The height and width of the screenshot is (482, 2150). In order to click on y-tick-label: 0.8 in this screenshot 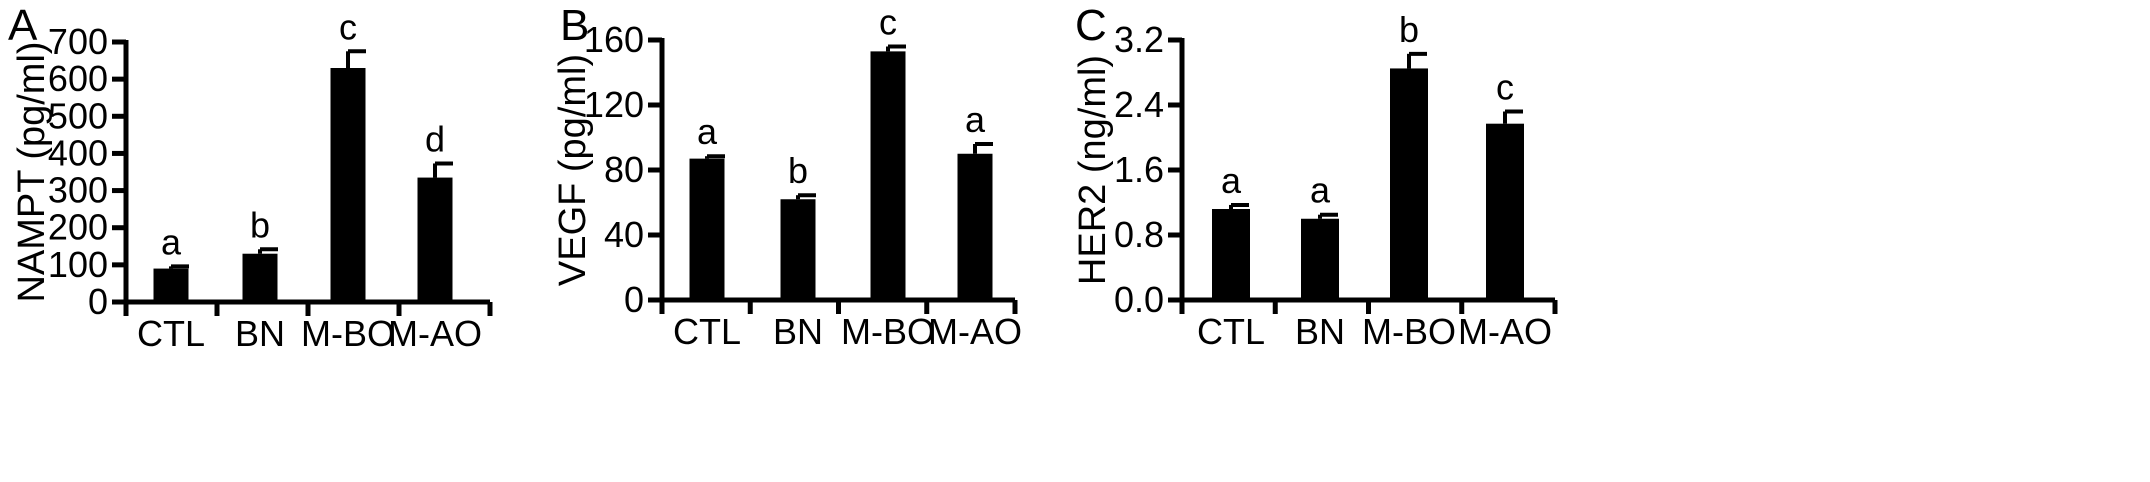, I will do `click(1139, 234)`.